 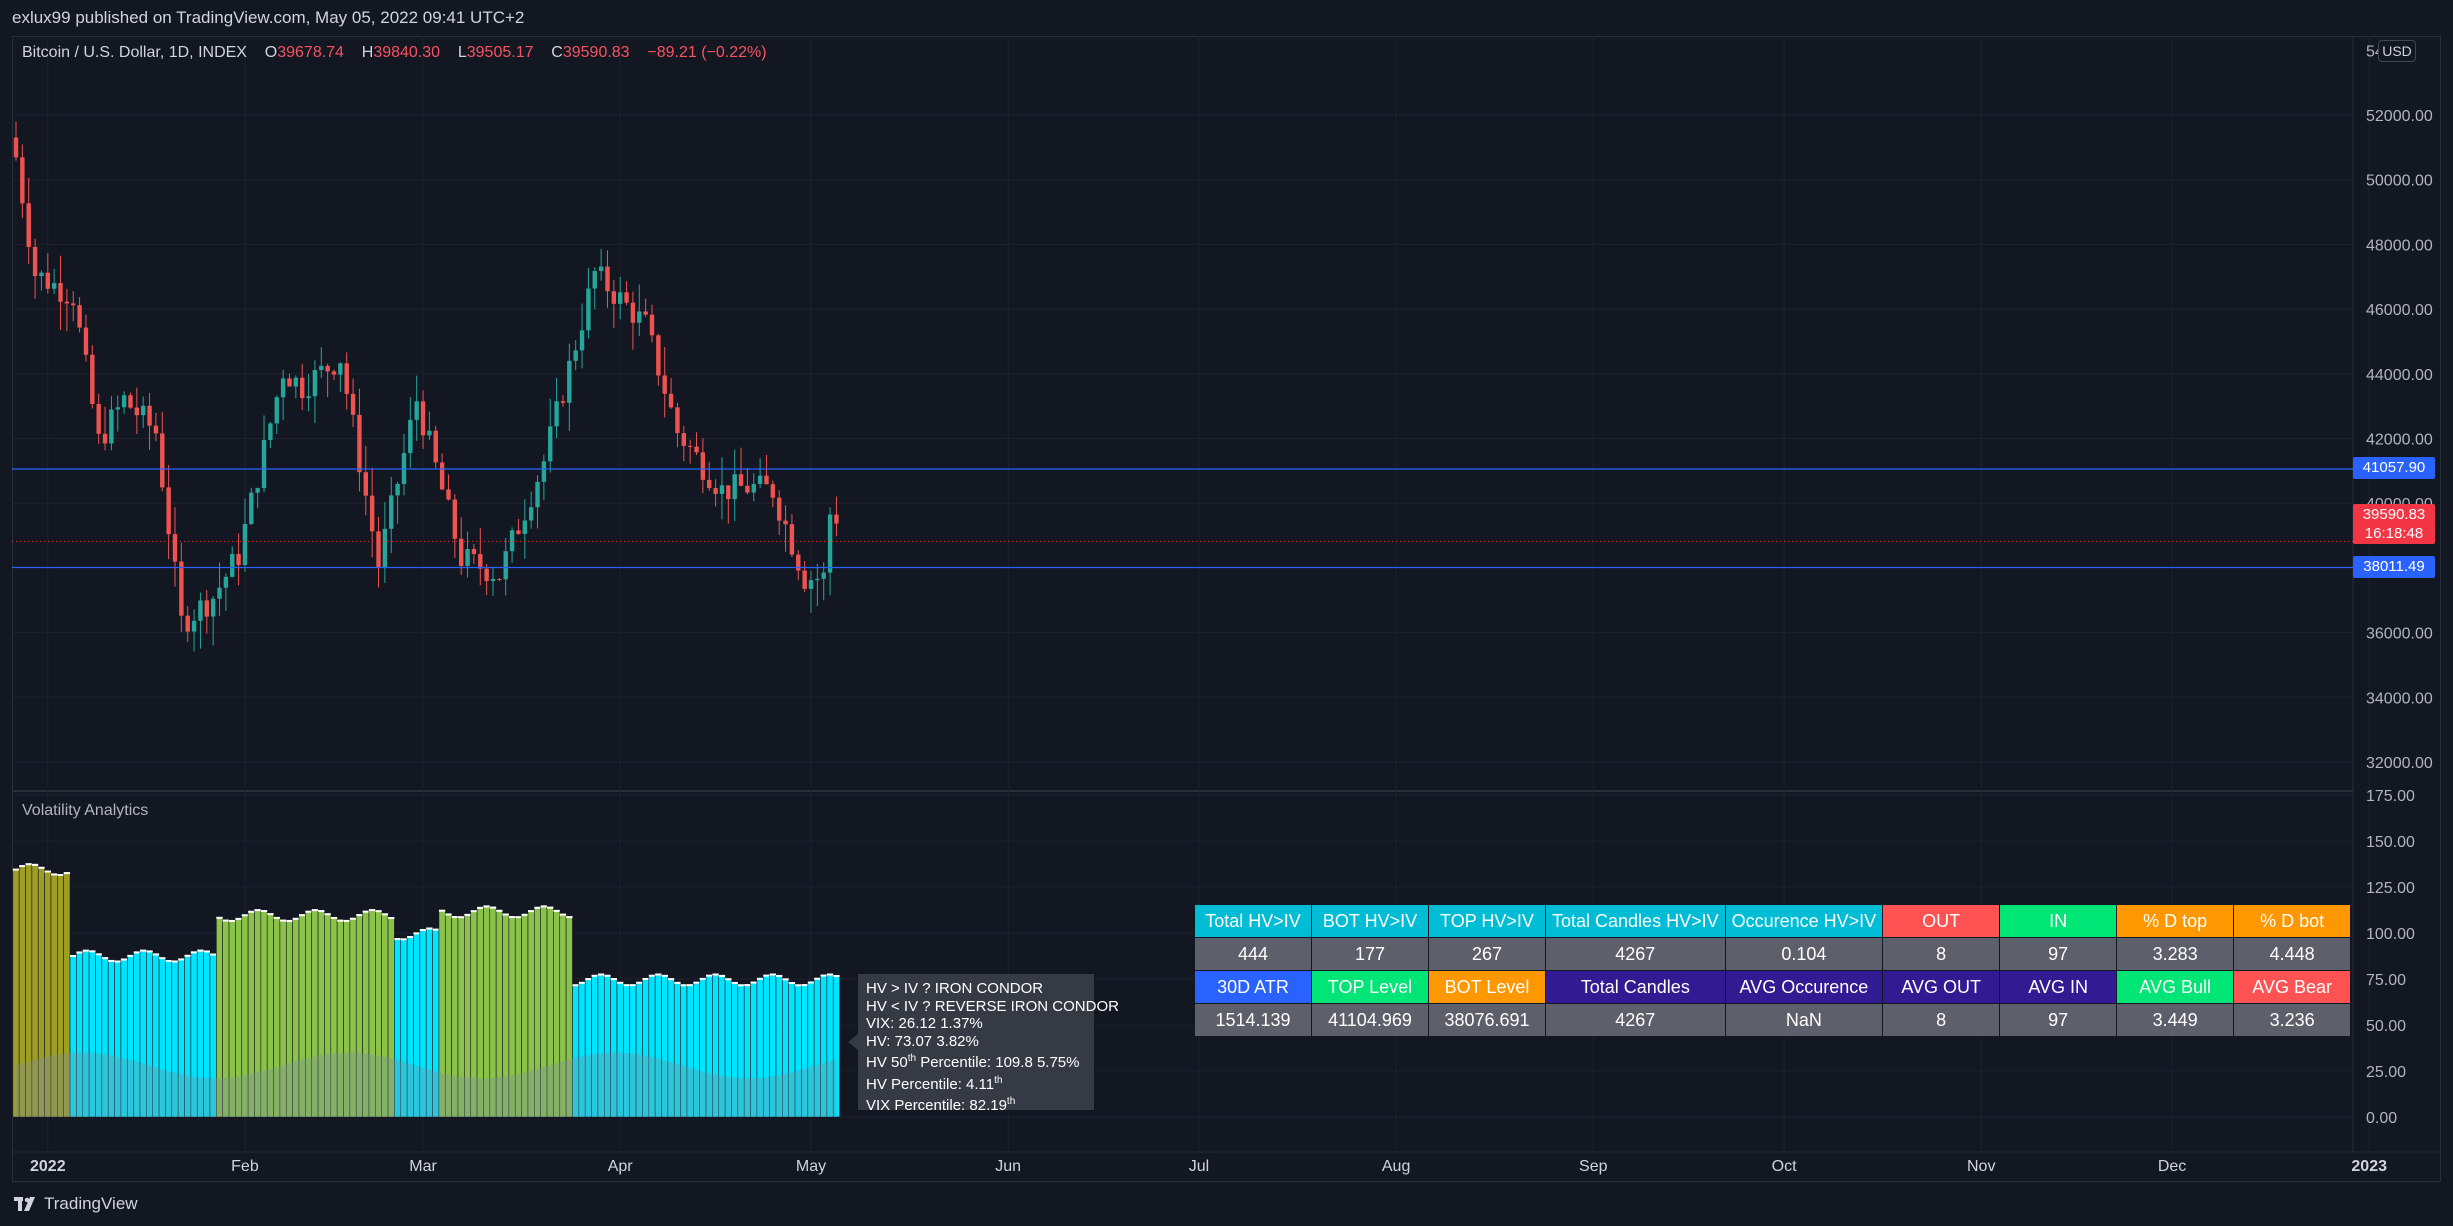 I want to click on tooltip-line: HV: 73.07 3.82%, so click(x=922, y=1041).